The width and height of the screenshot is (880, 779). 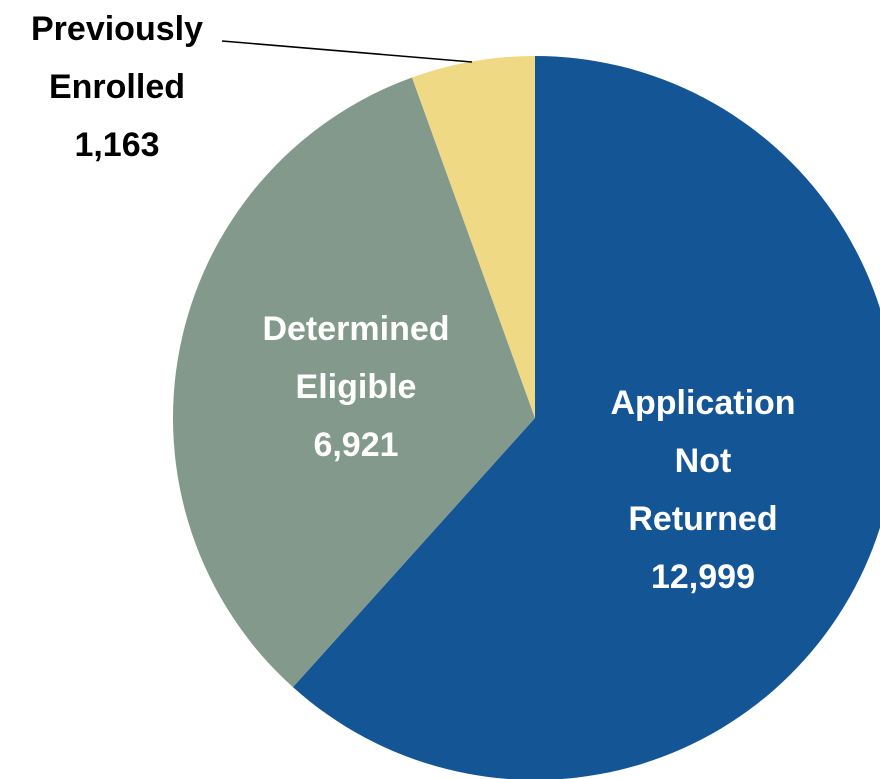 What do you see at coordinates (117, 145) in the screenshot?
I see `value-label: 1,163` at bounding box center [117, 145].